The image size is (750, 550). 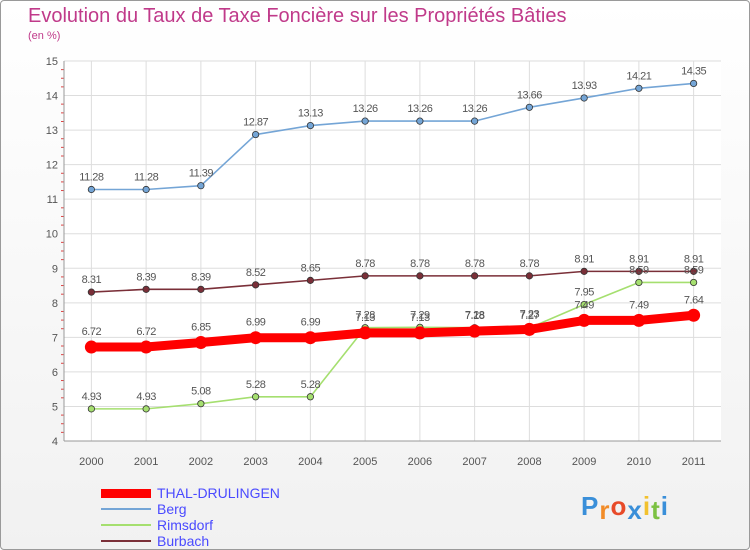 I want to click on y-tick-label: 14, so click(x=52, y=97).